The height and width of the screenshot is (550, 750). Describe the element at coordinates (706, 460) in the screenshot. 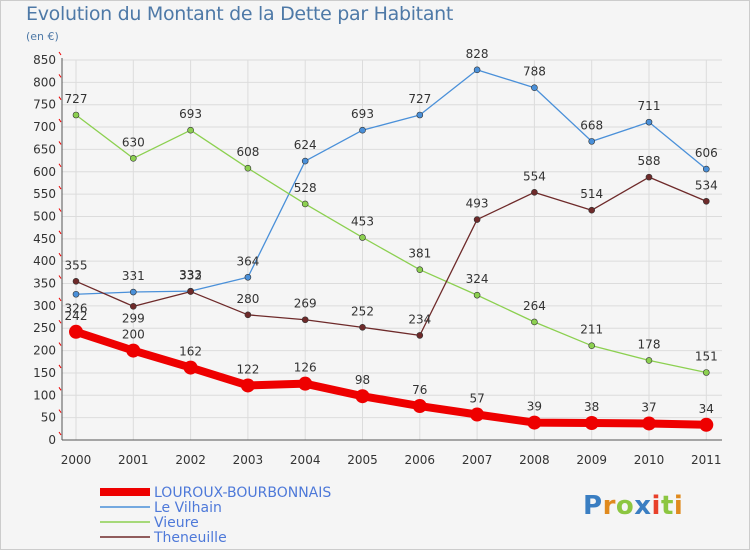

I see `x-tick-label: 2011` at that location.